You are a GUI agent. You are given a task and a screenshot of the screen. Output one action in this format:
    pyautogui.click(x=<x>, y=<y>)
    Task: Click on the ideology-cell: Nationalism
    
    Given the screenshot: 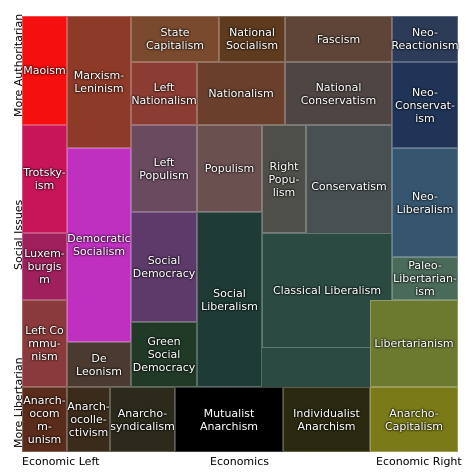 What is the action you would take?
    pyautogui.click(x=241, y=93)
    